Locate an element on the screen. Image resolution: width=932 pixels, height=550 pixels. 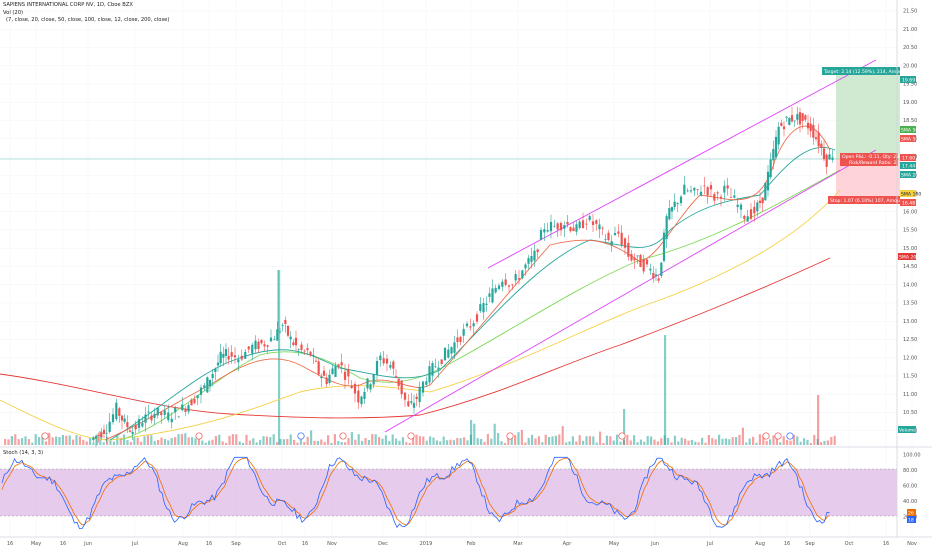
volume-indicator-label: Vol (20) is located at coordinates (13, 13).